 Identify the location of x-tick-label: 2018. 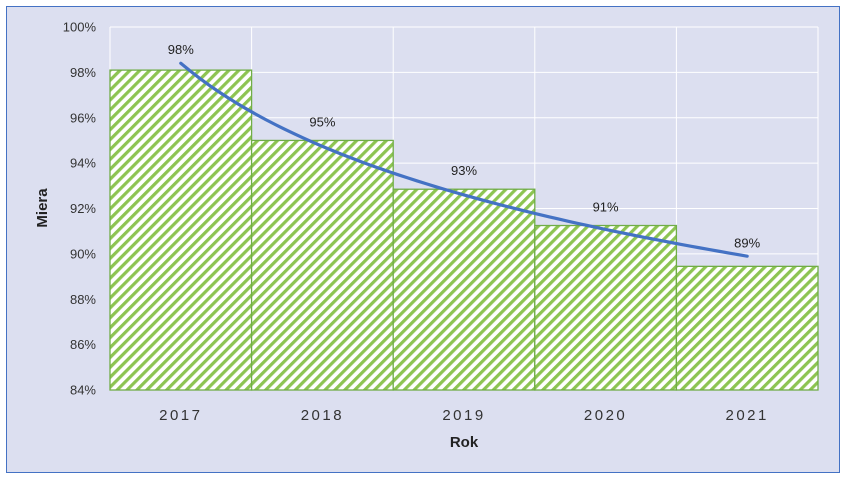
(322, 415).